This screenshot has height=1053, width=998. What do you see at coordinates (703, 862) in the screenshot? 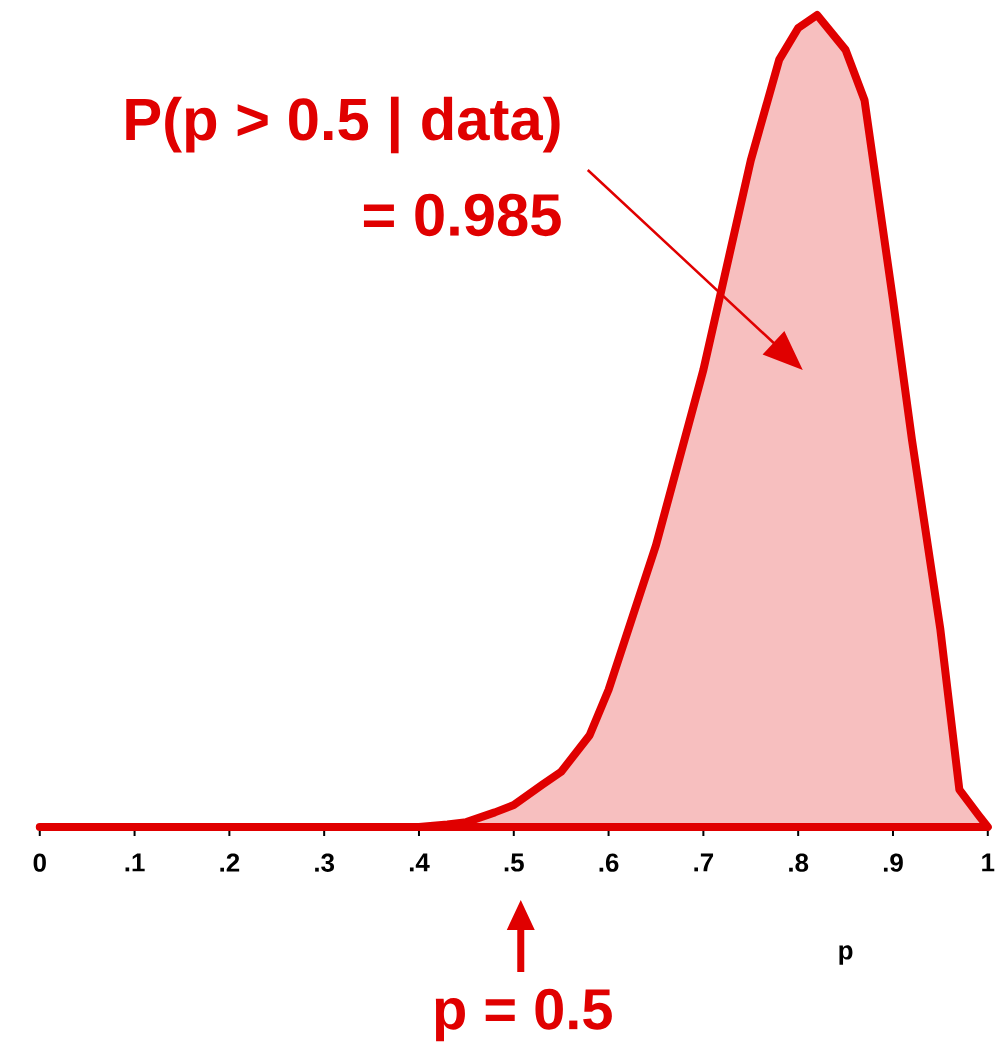
I see `x-tick-label: .7` at bounding box center [703, 862].